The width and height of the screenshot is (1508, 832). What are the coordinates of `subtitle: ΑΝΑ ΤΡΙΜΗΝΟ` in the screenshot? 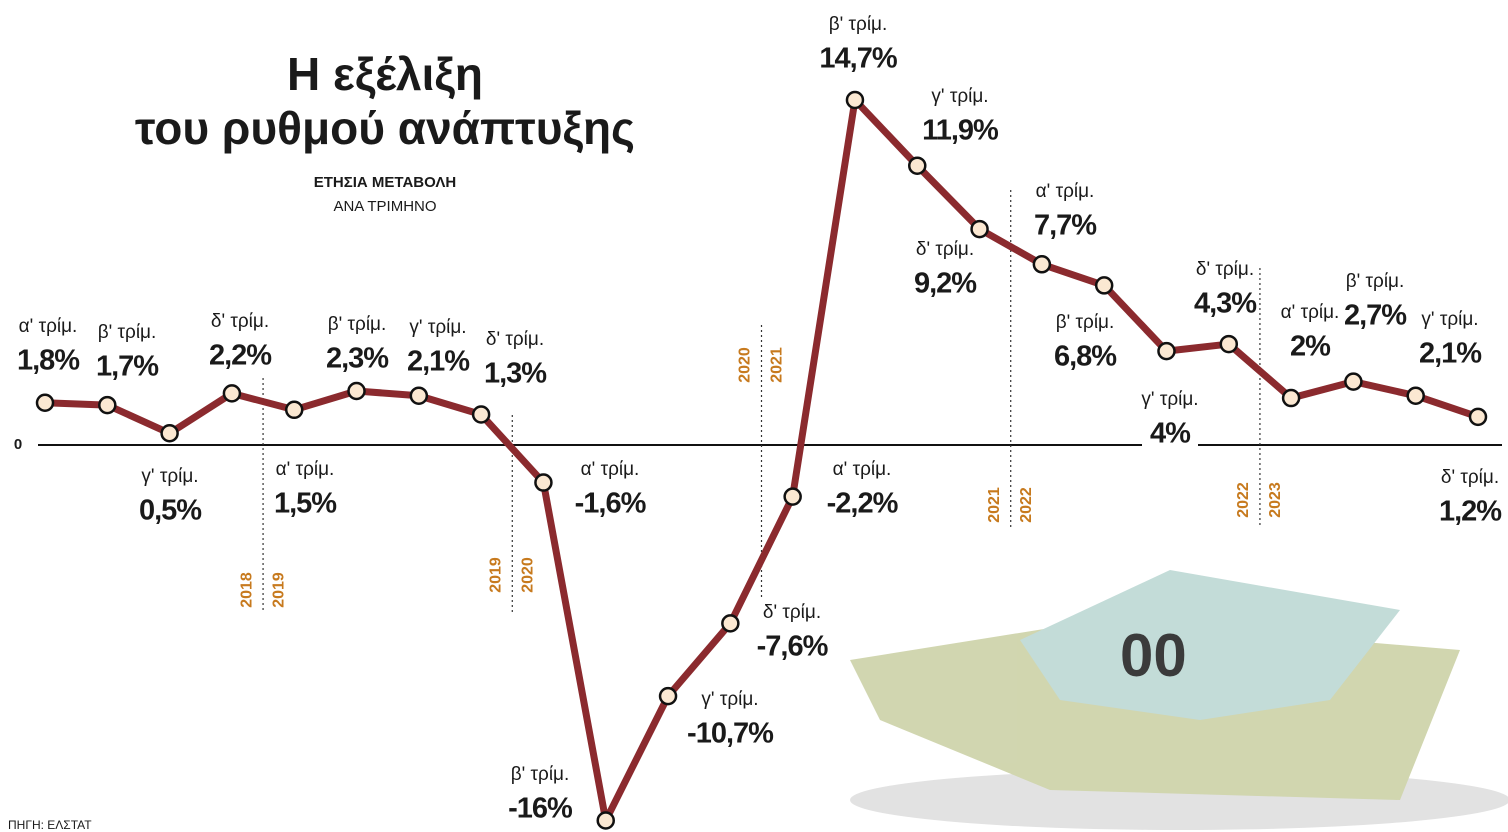 It's located at (384, 206).